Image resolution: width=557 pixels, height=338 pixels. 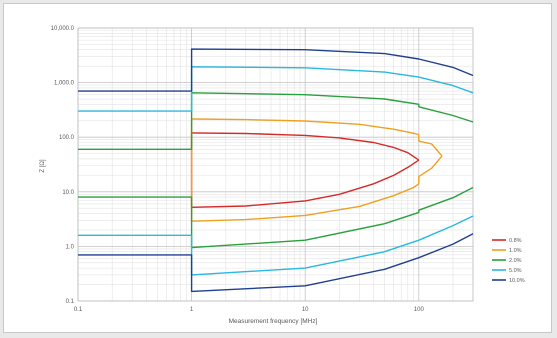 I want to click on x-axis-label: Measurement frequency [MHz], so click(x=273, y=321).